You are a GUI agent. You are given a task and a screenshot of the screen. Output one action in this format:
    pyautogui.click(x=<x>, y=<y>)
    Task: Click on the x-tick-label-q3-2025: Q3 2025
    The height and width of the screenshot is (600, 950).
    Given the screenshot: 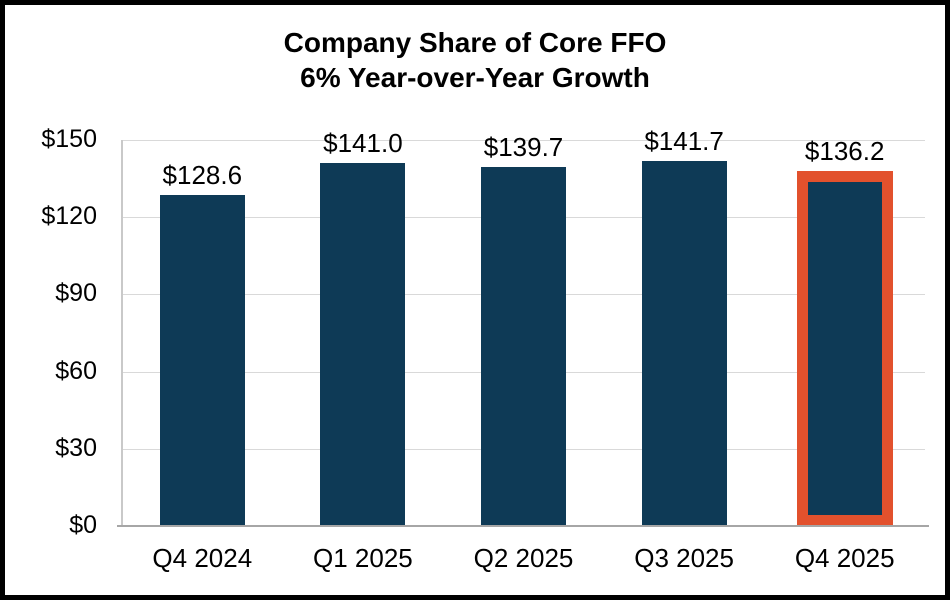 What is the action you would take?
    pyautogui.click(x=684, y=558)
    